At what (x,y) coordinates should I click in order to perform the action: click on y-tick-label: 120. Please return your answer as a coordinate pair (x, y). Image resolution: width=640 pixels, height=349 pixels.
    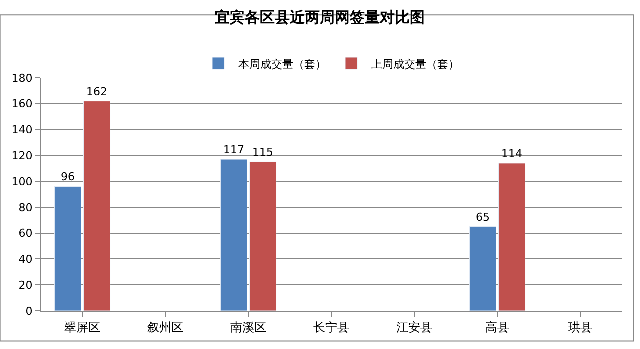
    Looking at the image, I should click on (22, 156).